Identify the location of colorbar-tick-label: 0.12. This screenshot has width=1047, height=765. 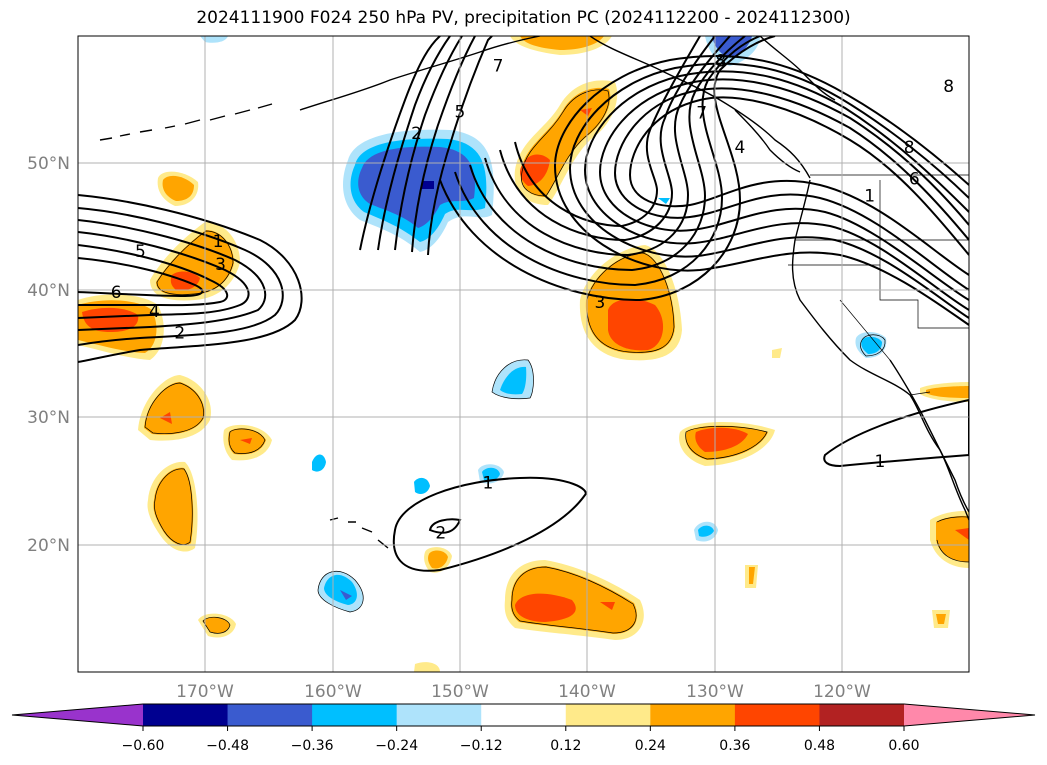
(565, 746).